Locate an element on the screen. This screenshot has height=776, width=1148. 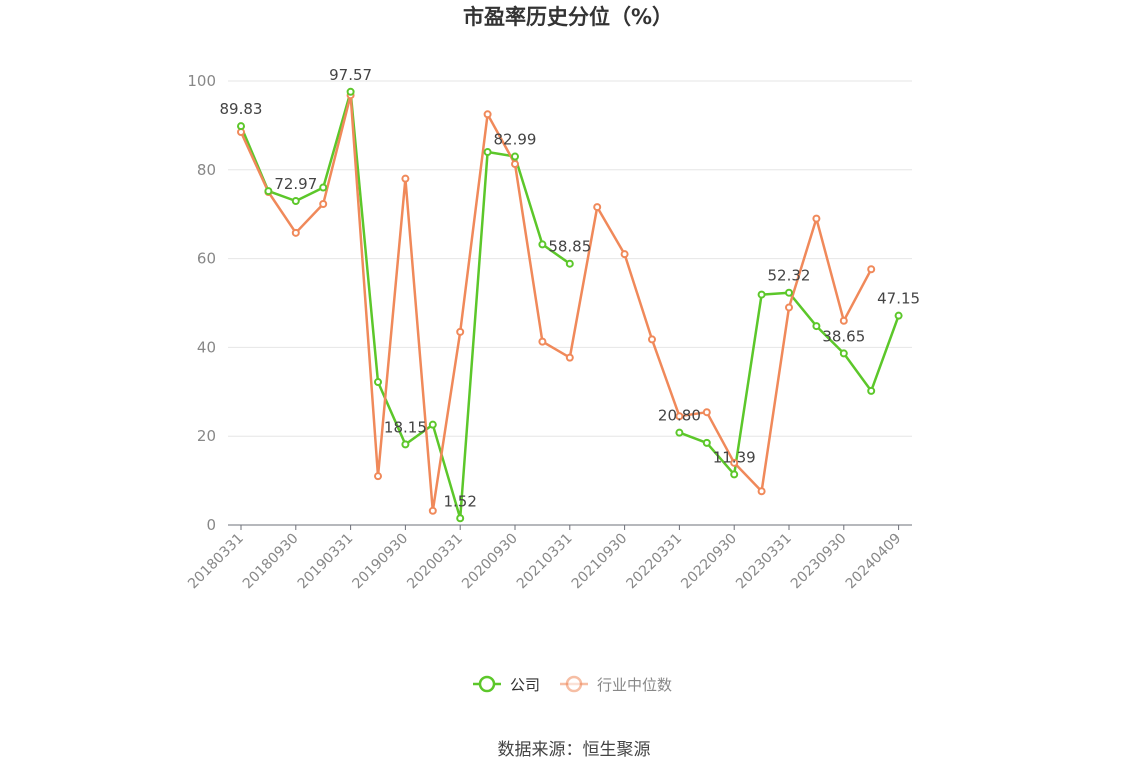
data-label: 38.65 is located at coordinates (843, 336).